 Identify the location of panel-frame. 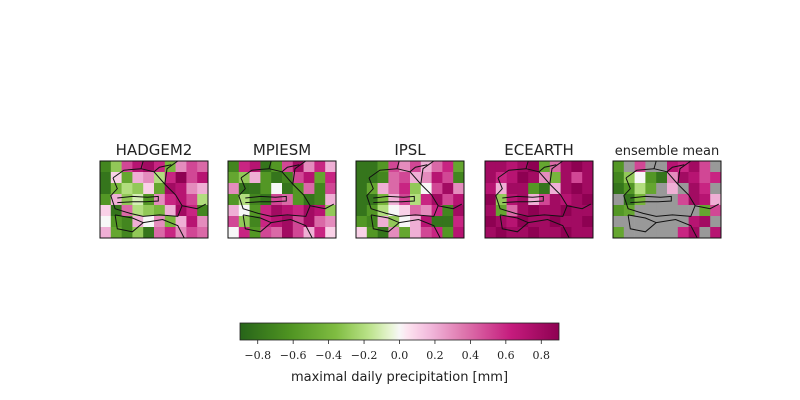
(154, 199).